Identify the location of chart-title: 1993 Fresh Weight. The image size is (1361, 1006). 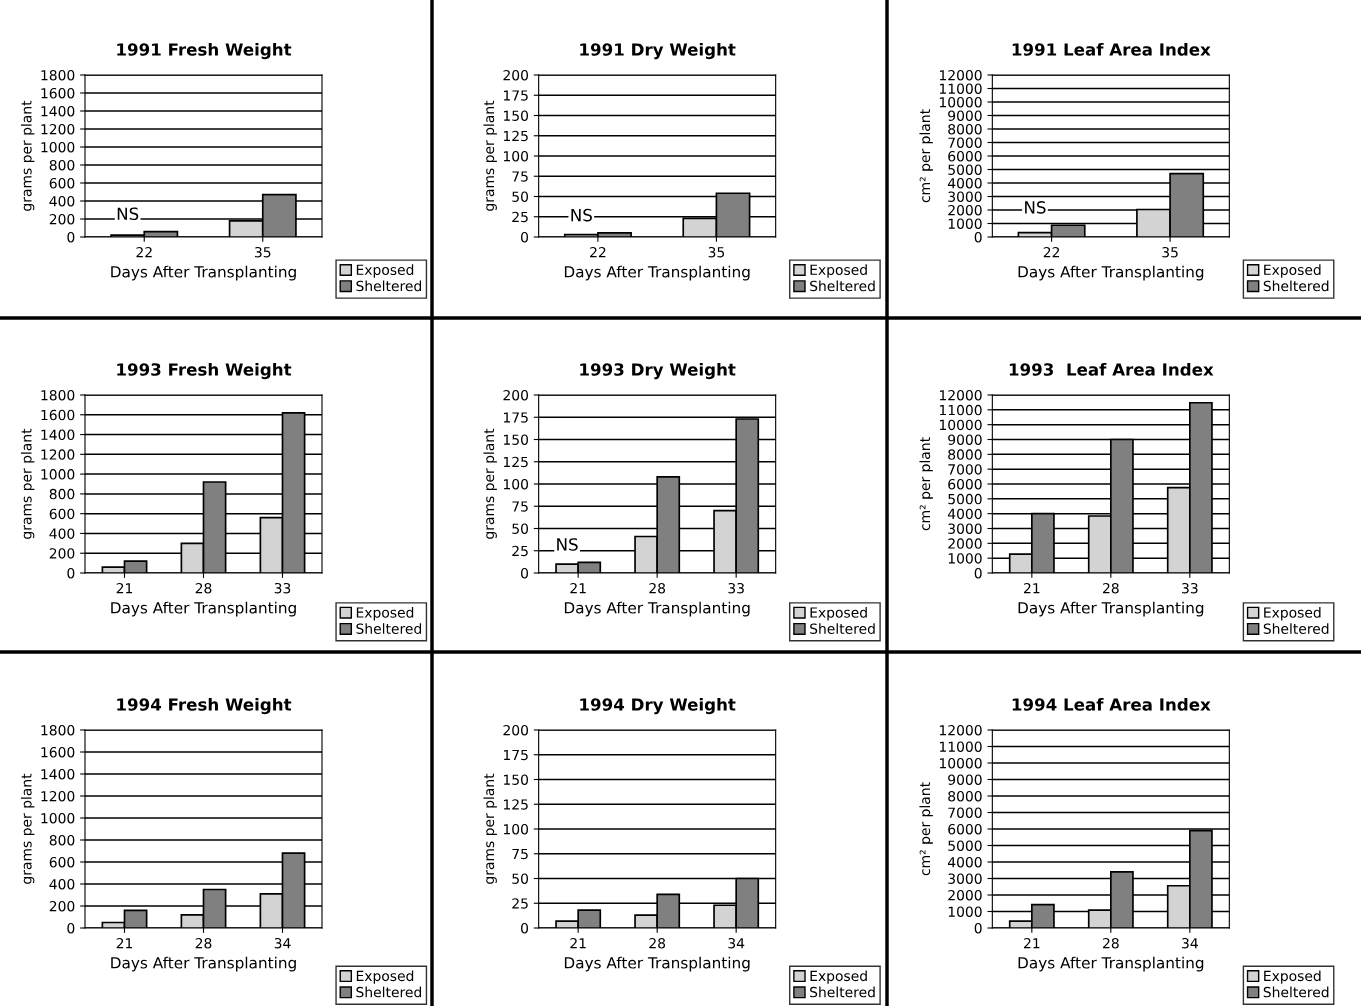
(204, 371).